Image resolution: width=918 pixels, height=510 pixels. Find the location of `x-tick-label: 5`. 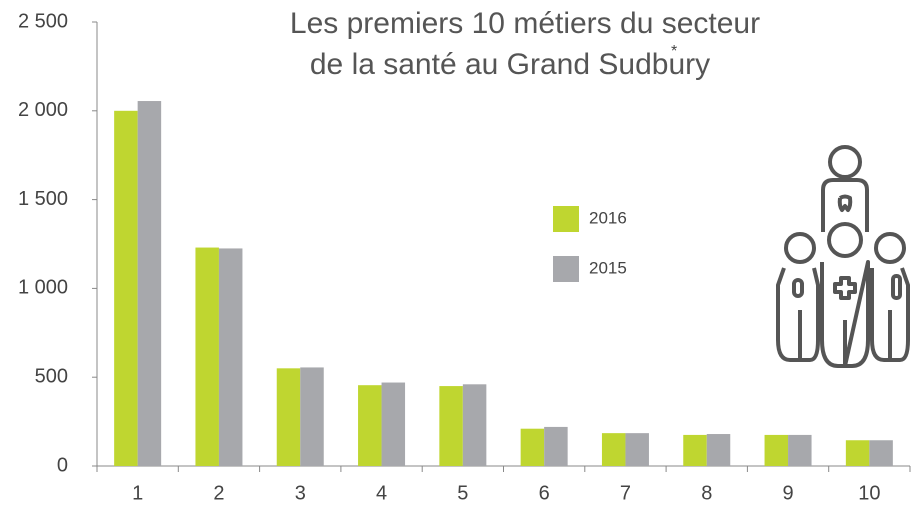

x-tick-label: 5 is located at coordinates (462, 493).